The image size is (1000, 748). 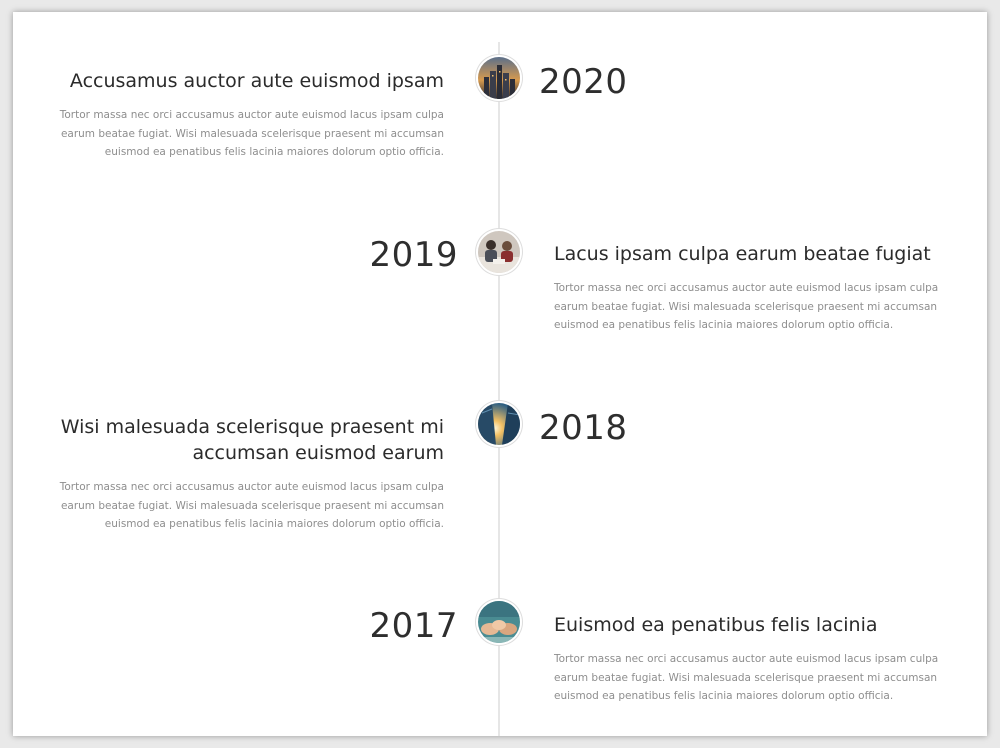 I want to click on skyscraper-sunlight-icon, so click(x=499, y=424).